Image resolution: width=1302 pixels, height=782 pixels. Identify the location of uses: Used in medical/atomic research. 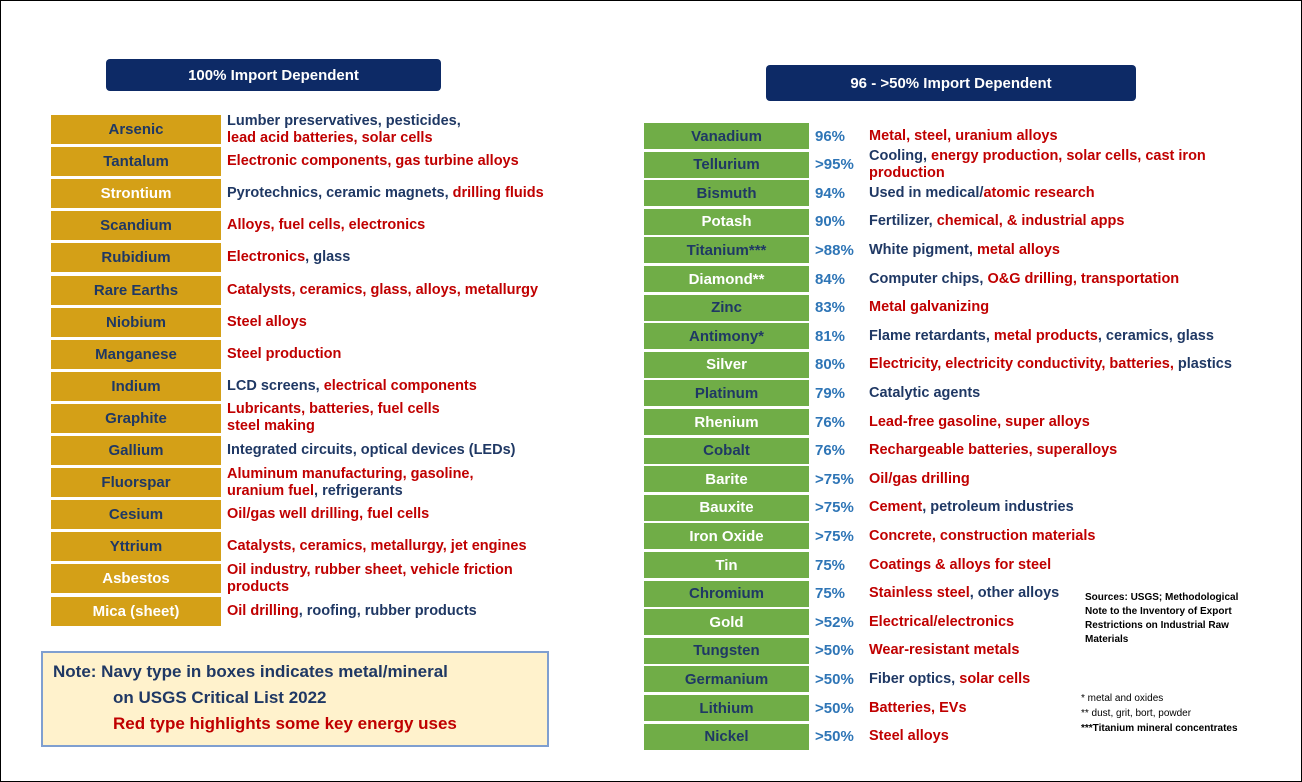
(982, 193).